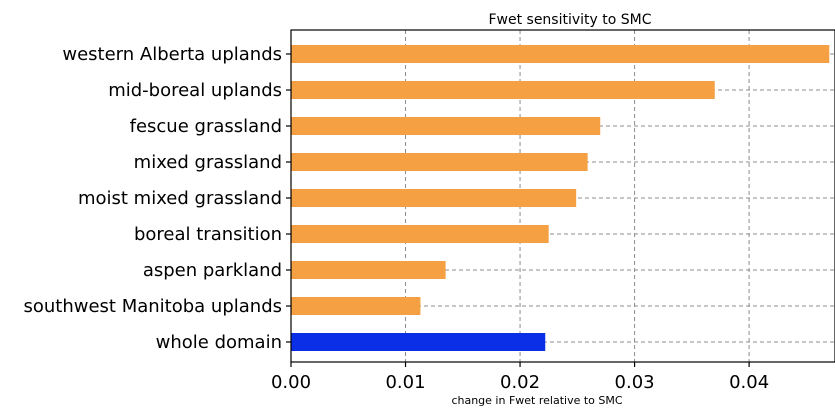  Describe the element at coordinates (749, 382) in the screenshot. I see `x-tick-label: 0.04` at that location.